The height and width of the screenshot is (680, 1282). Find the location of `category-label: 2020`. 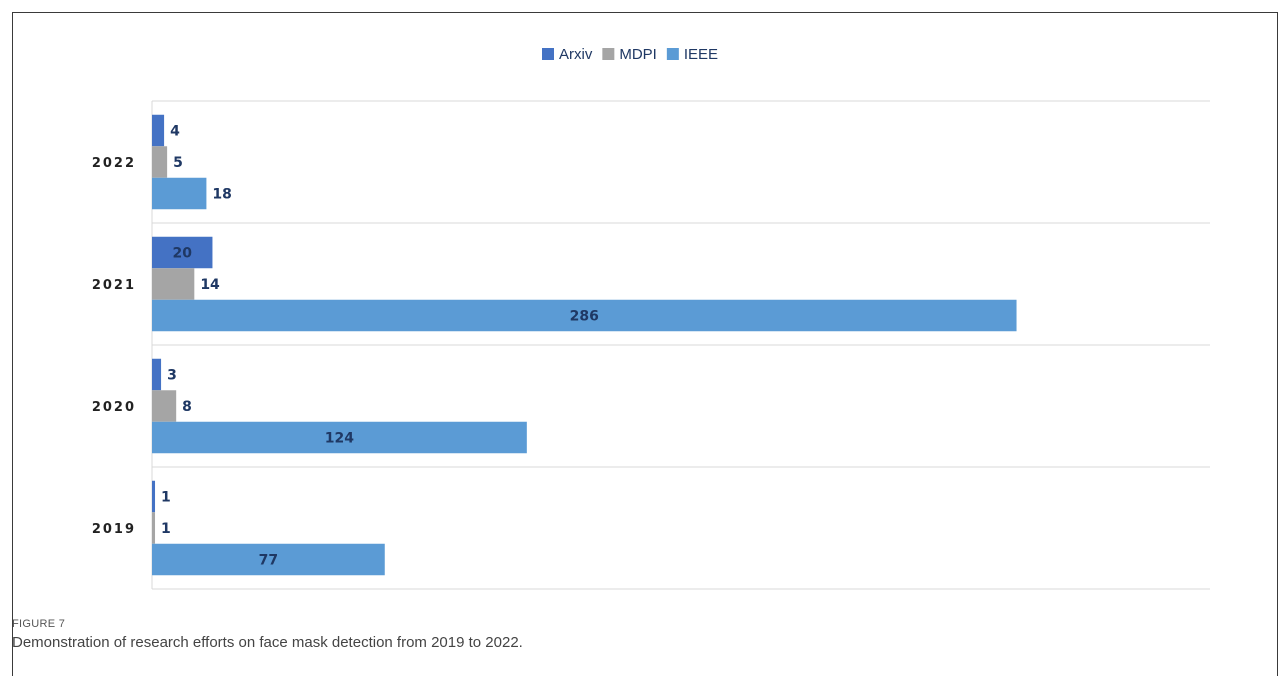

category-label: 2020 is located at coordinates (114, 407).